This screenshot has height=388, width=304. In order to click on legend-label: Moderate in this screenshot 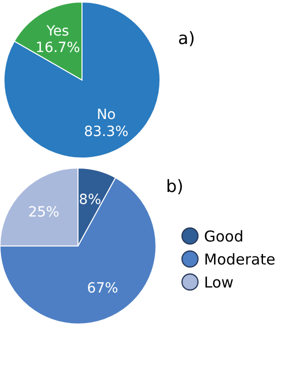, I will do `click(240, 259)`.